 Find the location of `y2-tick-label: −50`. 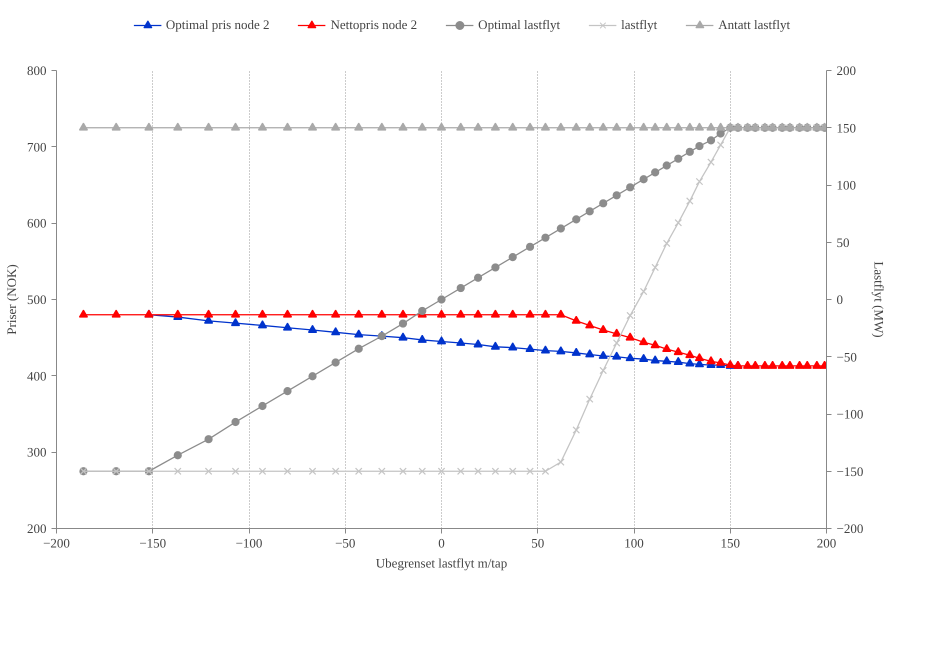

y2-tick-label: −50 is located at coordinates (846, 356).